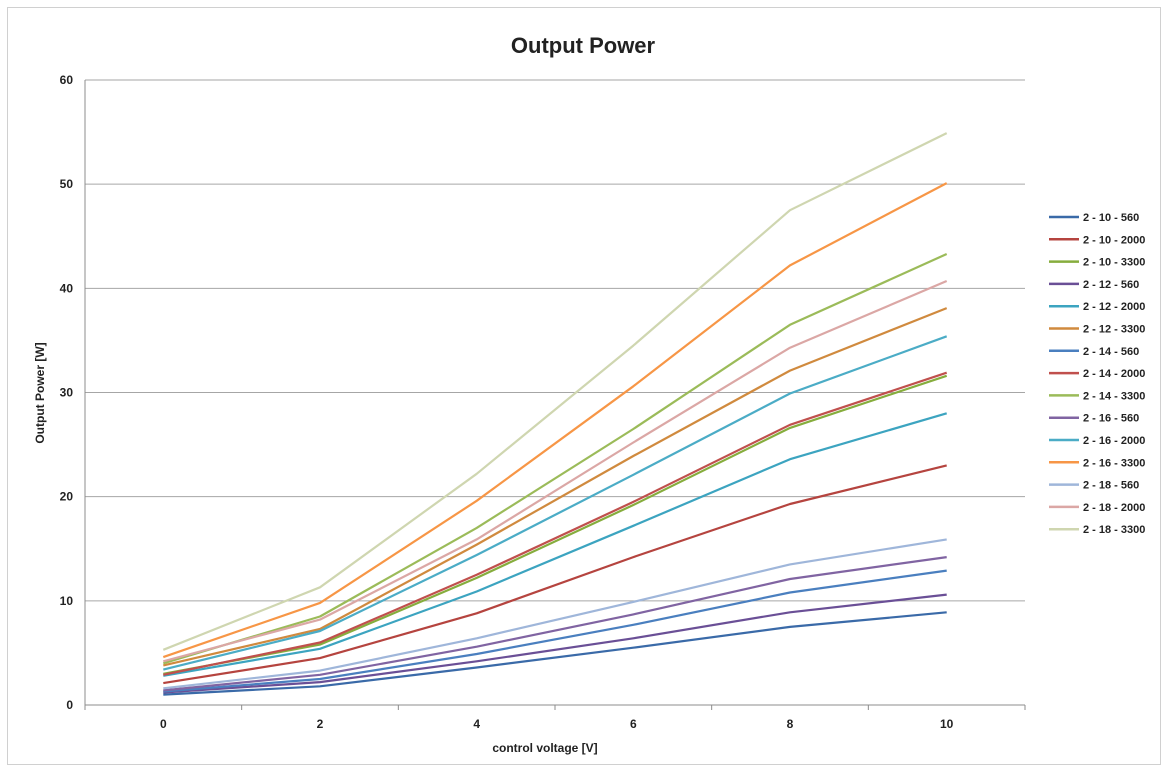  What do you see at coordinates (544, 748) in the screenshot?
I see `x-axis-title: control voltage [V]` at bounding box center [544, 748].